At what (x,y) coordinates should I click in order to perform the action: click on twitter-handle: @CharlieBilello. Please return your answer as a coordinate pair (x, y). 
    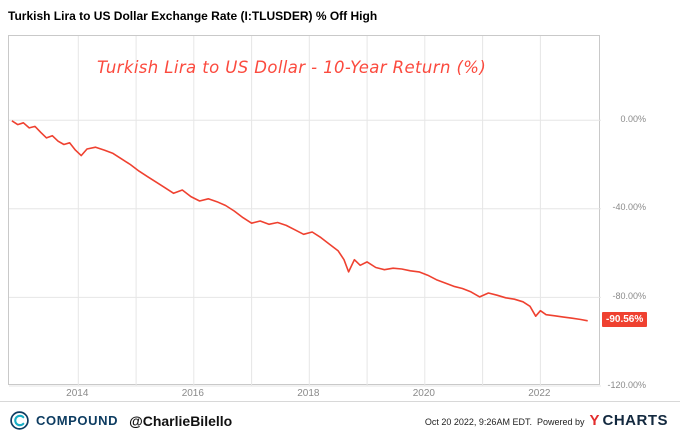
    Looking at the image, I should click on (181, 420).